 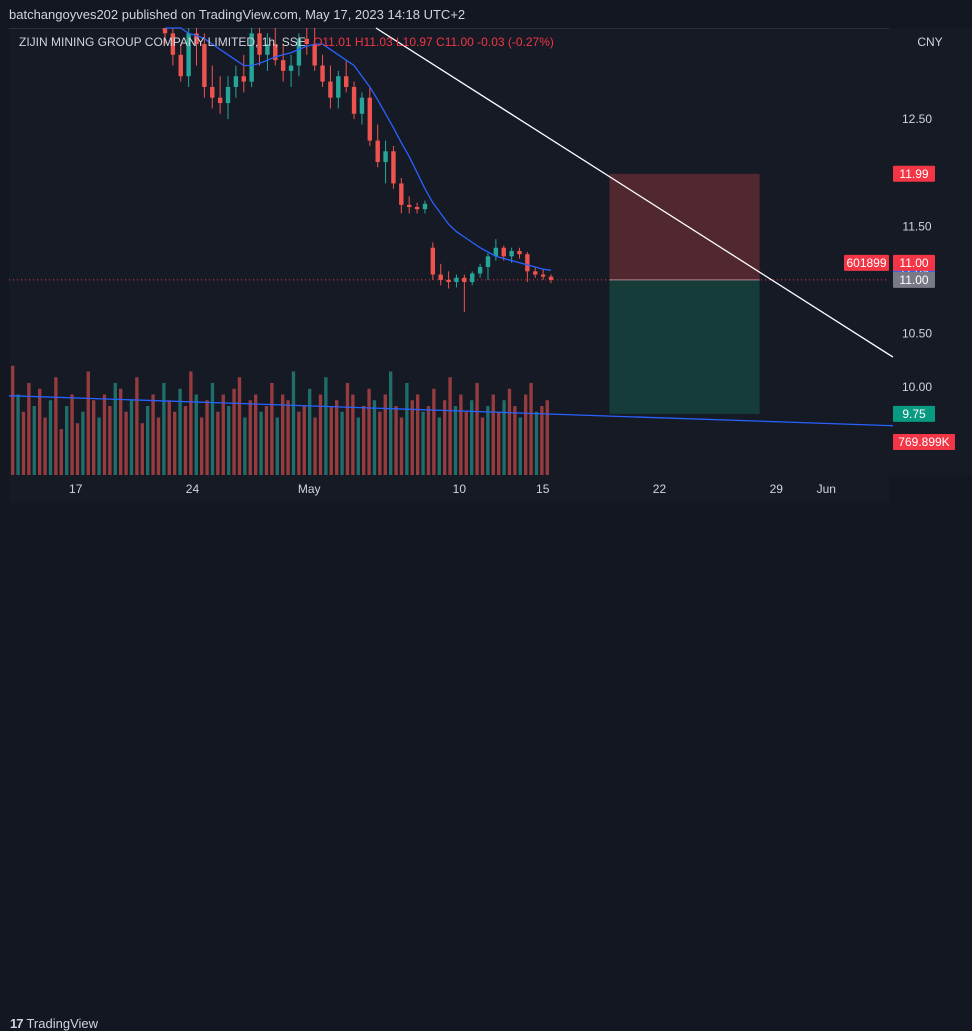 What do you see at coordinates (684, 226) in the screenshot?
I see `stop-zone` at bounding box center [684, 226].